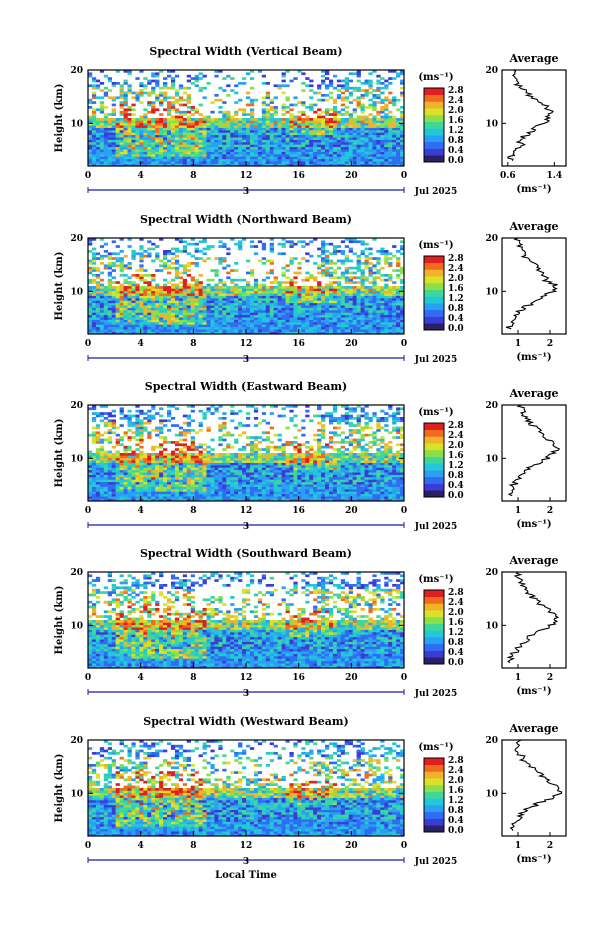 Image resolution: width=616 pixels, height=929 pixels. I want to click on average-profile: Average 10 20 0.6 1.4 (ms⁻¹), so click(526, 123).